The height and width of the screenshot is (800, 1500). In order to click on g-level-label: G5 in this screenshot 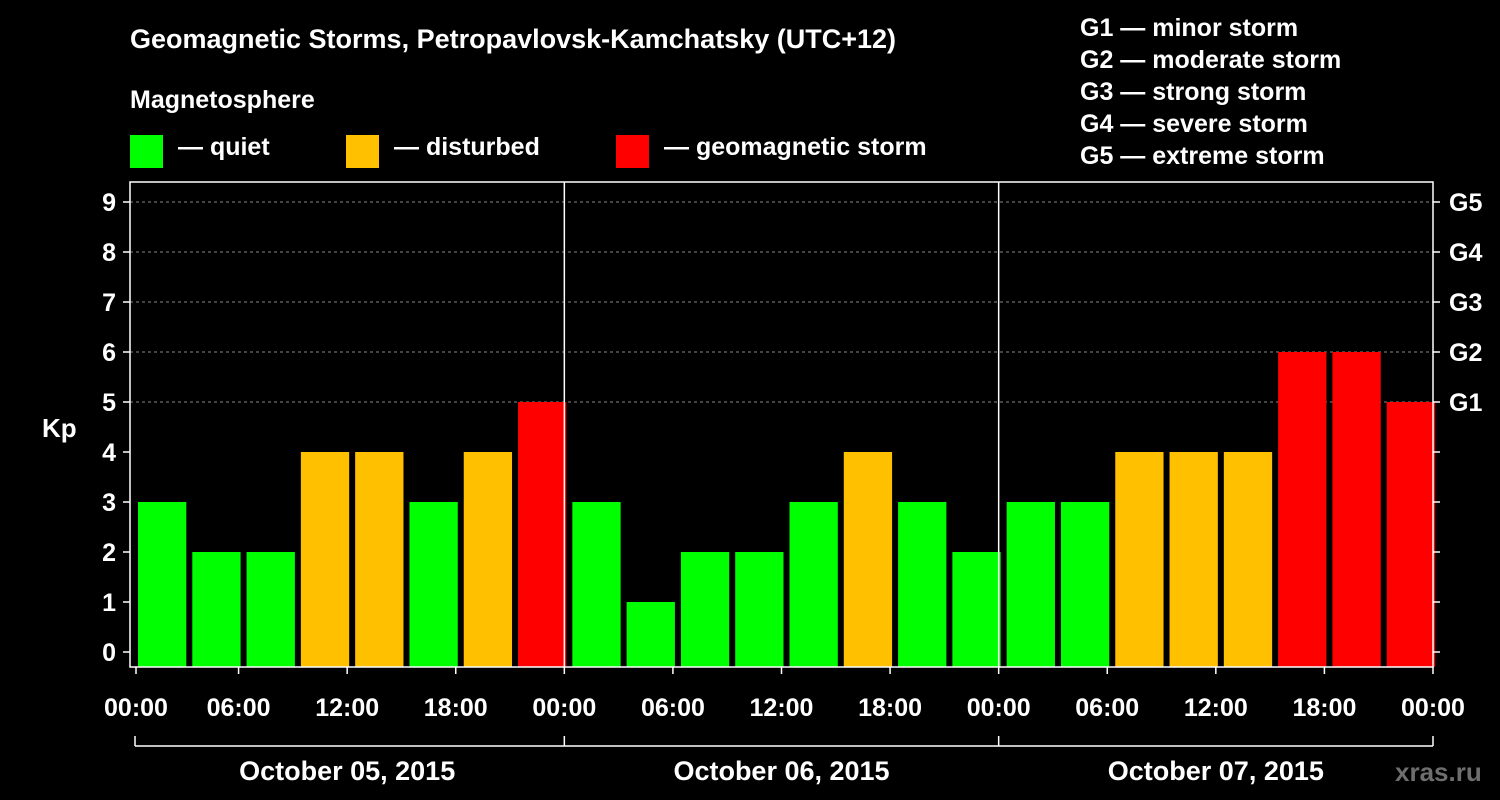, I will do `click(1465, 203)`.